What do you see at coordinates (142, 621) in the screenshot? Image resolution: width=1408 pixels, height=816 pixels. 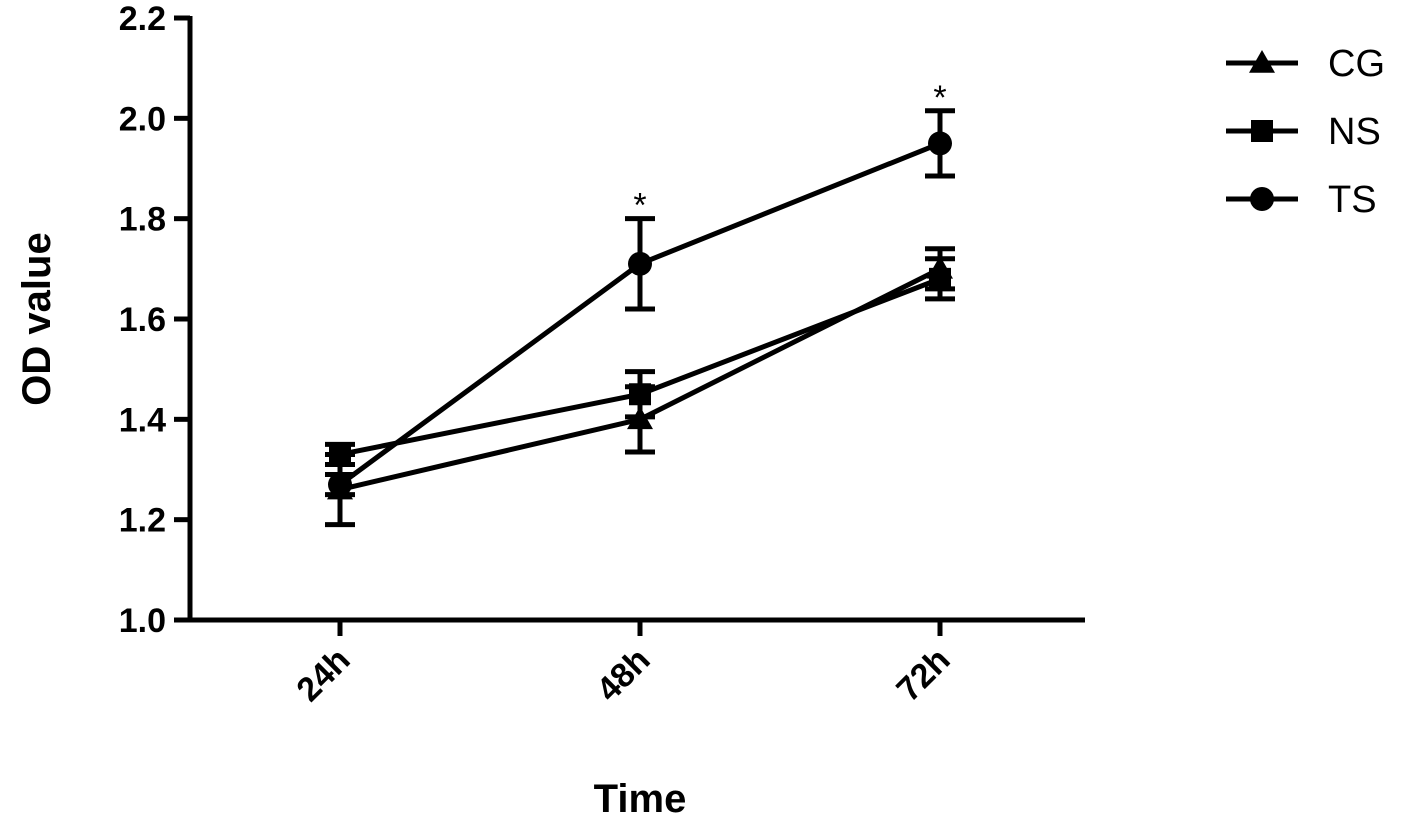 I see `y-tick-label: 1.0` at bounding box center [142, 621].